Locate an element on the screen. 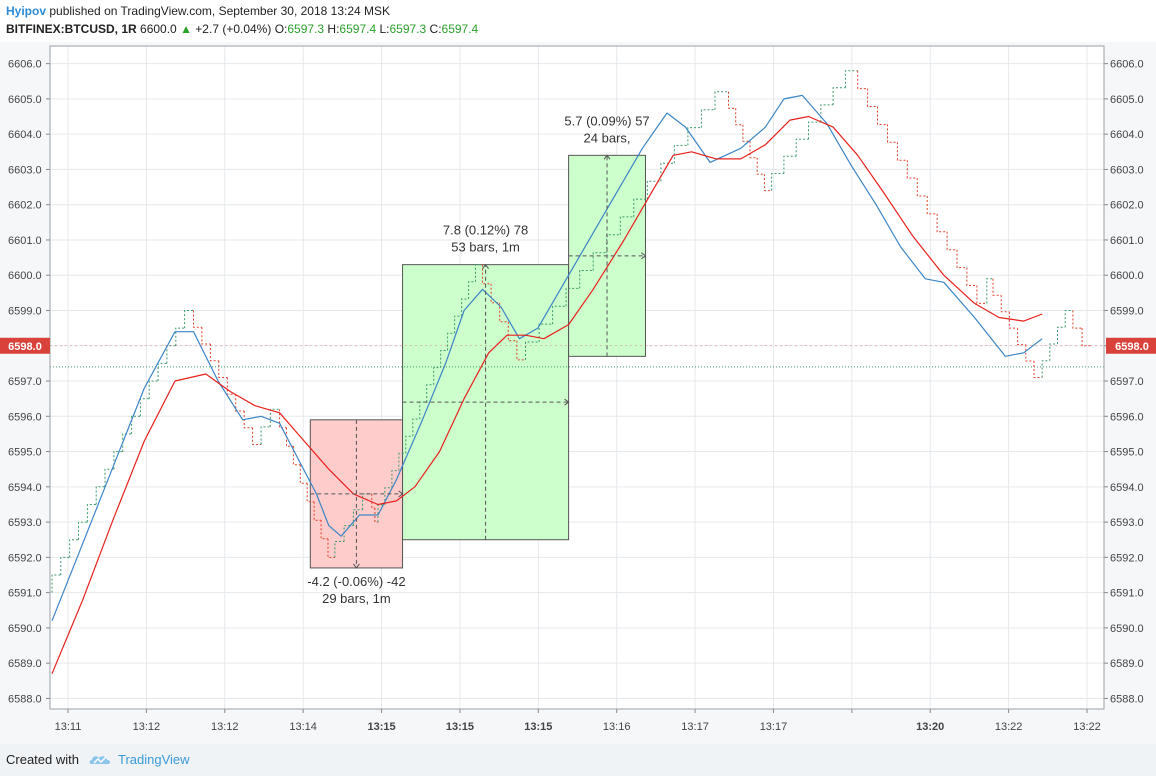 The height and width of the screenshot is (776, 1156). measure-label-primary: -4.2 (-0.06%) -42 is located at coordinates (356, 581).